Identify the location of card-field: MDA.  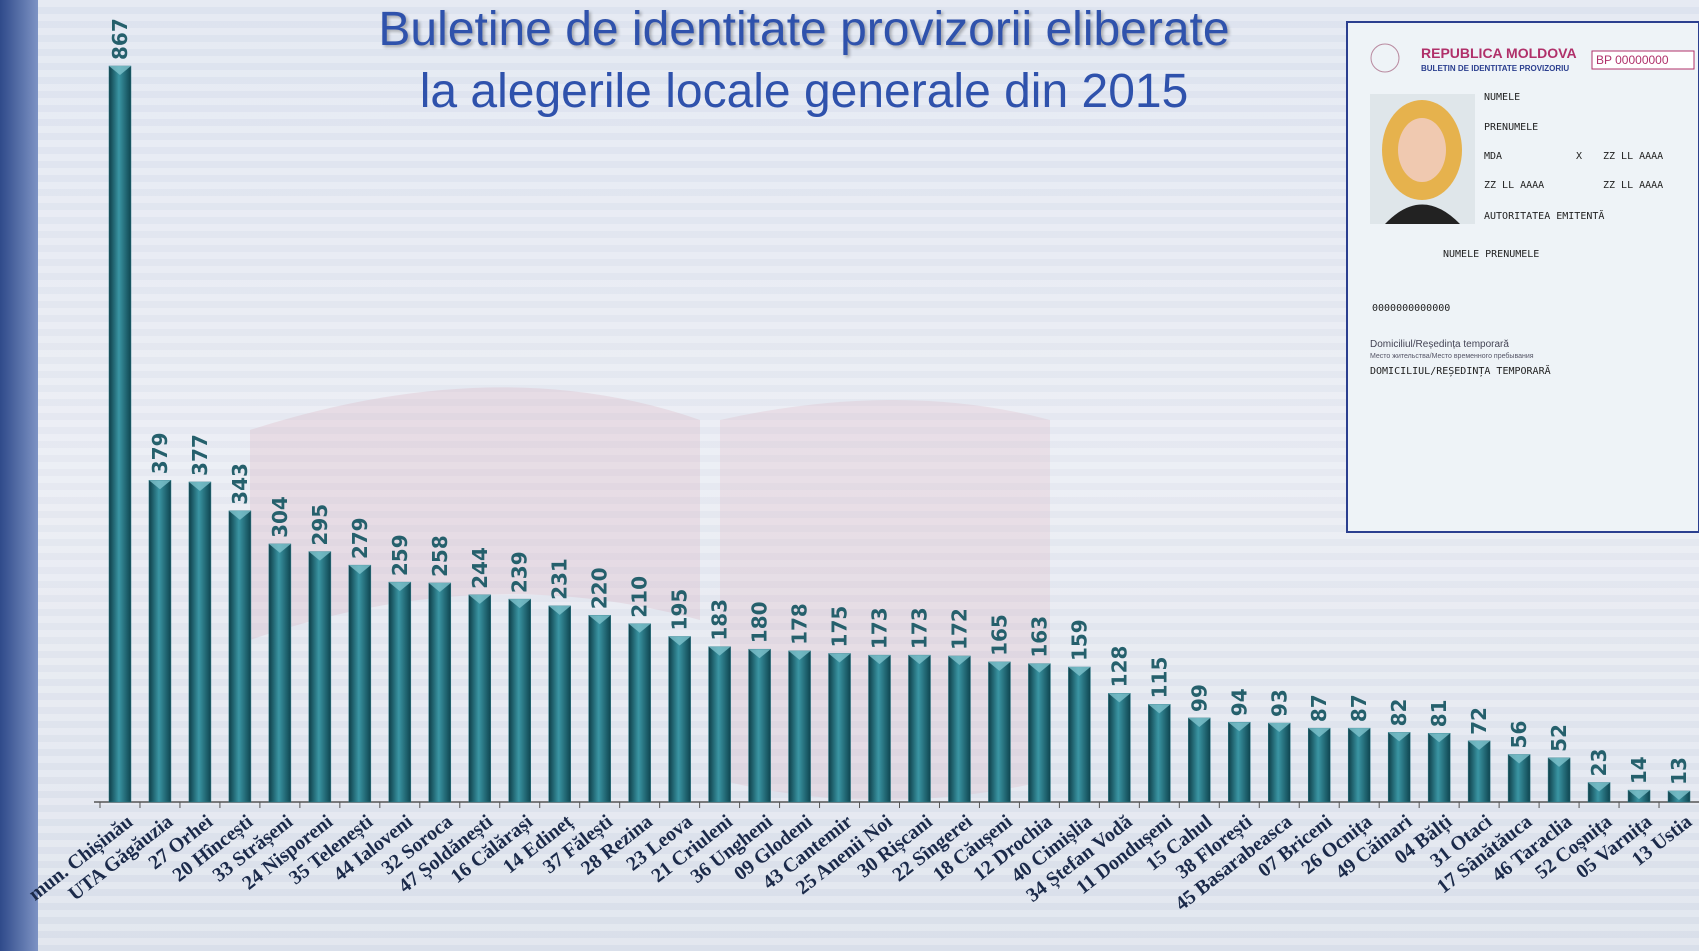
(1493, 156).